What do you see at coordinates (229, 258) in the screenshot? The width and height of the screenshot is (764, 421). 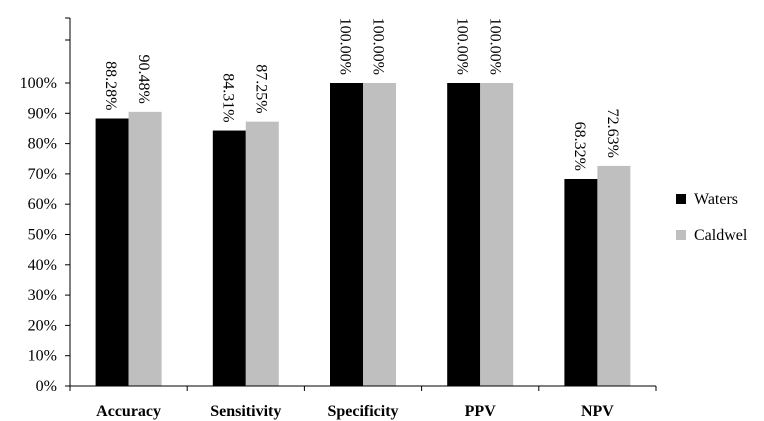 I see `bar-waters-sensitivity` at bounding box center [229, 258].